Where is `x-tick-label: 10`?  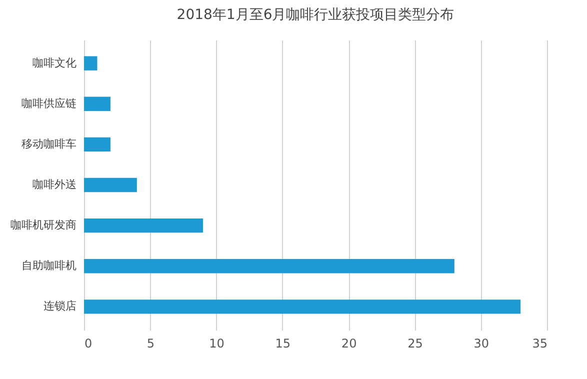 x-tick-label: 10 is located at coordinates (216, 343).